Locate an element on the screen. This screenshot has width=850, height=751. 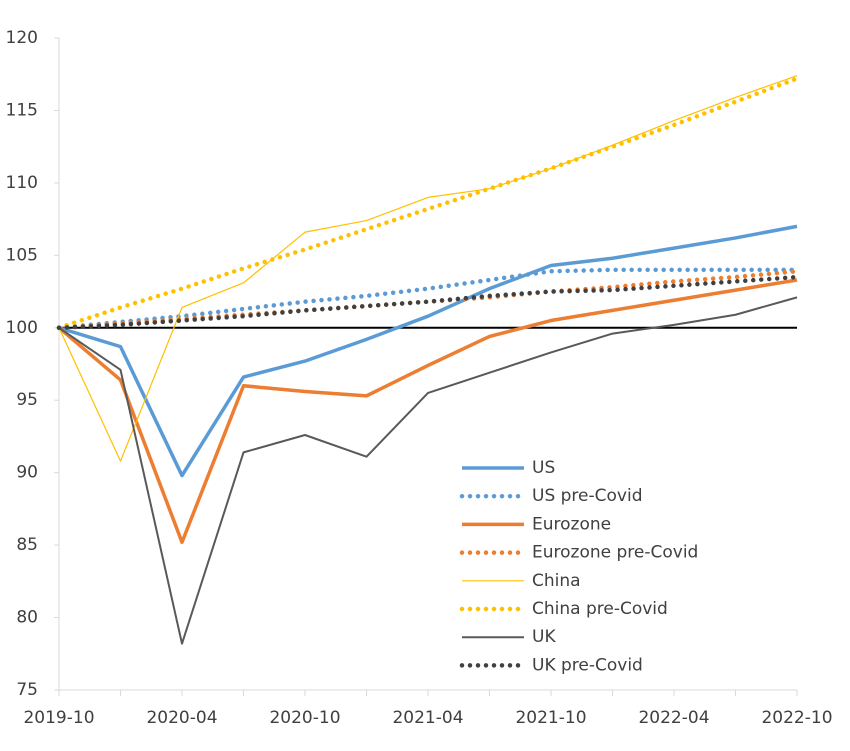
x-tick-label: 2020-04 is located at coordinates (181, 718).